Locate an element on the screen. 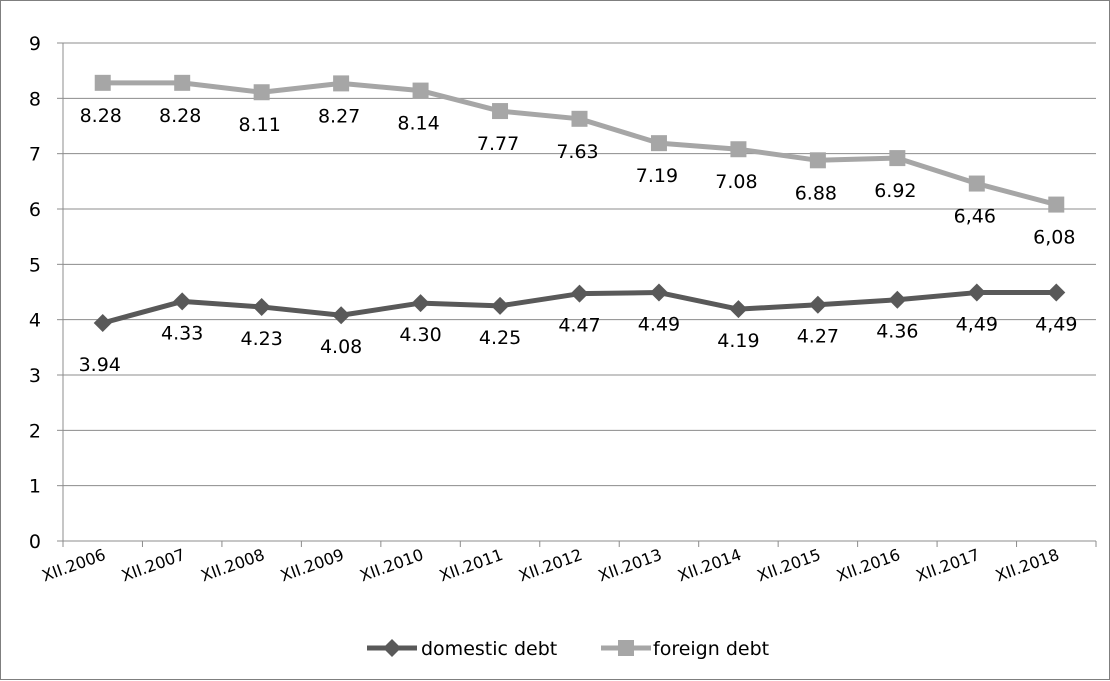 The image size is (1110, 681). x-tick-label: XII.2012 is located at coordinates (550, 565).